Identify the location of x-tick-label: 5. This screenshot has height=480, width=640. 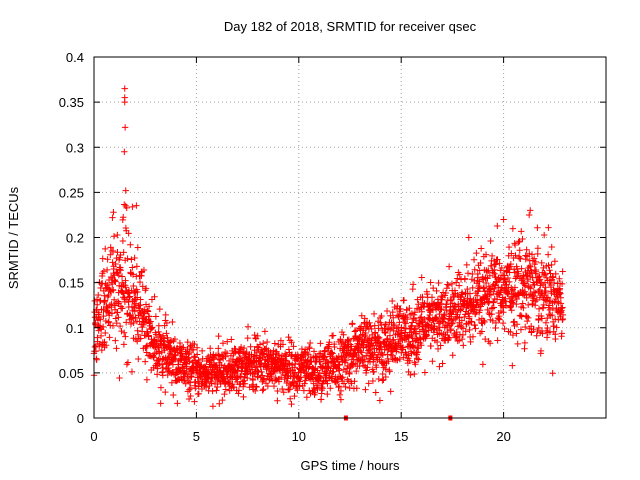
(196, 436).